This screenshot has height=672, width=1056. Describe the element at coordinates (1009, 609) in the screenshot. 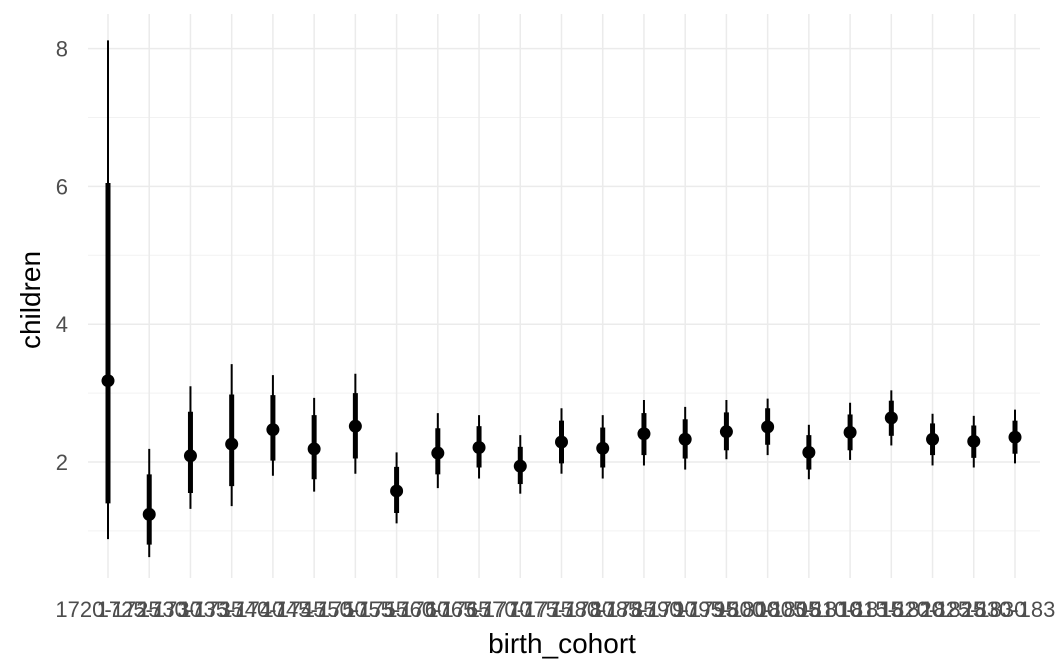

I see `x-tick-label: 1830-1835` at that location.